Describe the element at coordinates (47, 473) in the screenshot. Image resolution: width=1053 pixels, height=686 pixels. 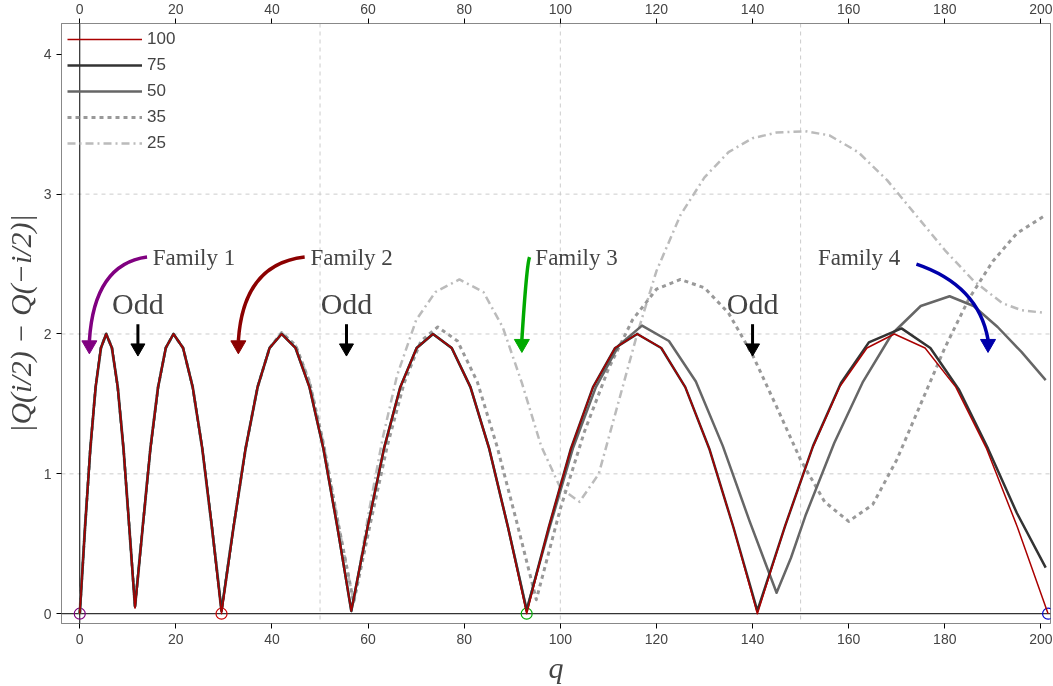
I see `y-tick-label: 1` at that location.